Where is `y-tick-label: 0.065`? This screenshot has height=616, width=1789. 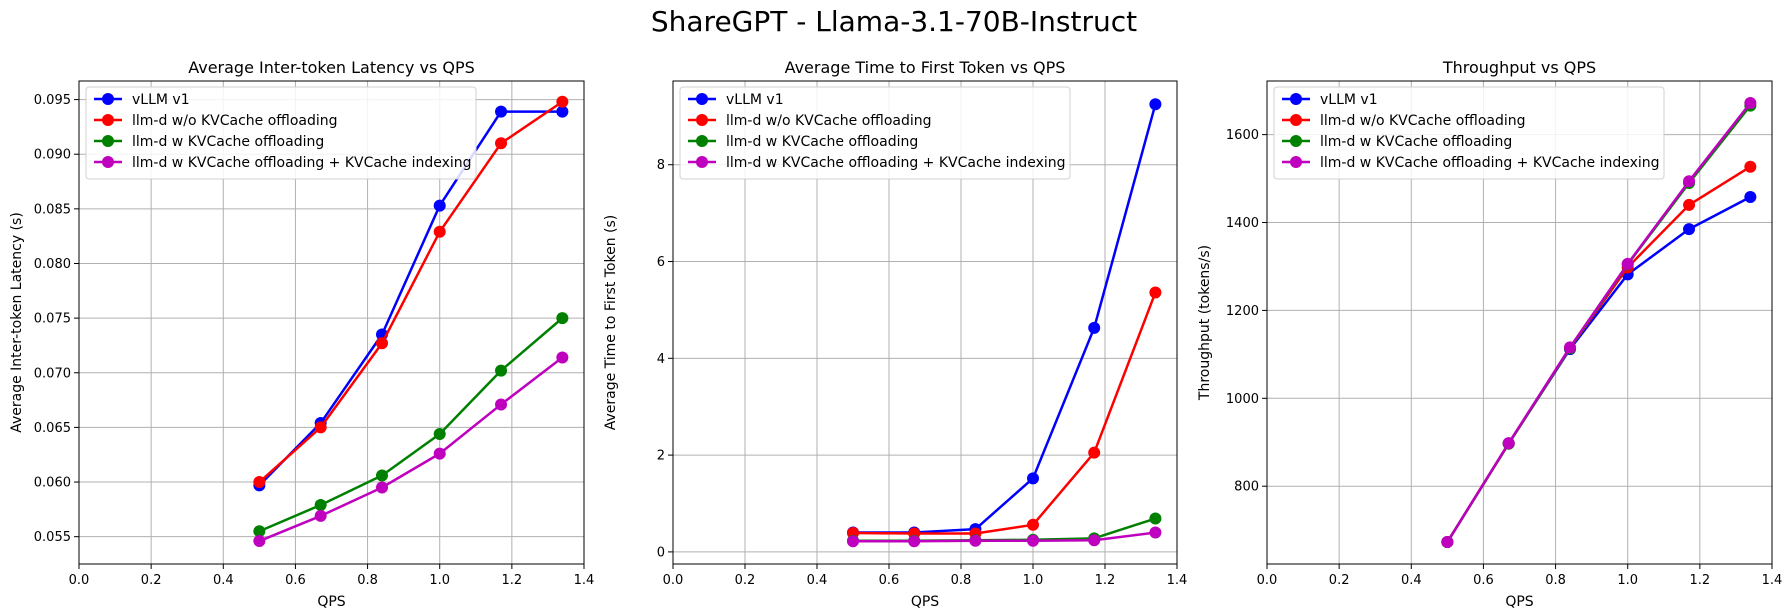 y-tick-label: 0.065 is located at coordinates (52, 428).